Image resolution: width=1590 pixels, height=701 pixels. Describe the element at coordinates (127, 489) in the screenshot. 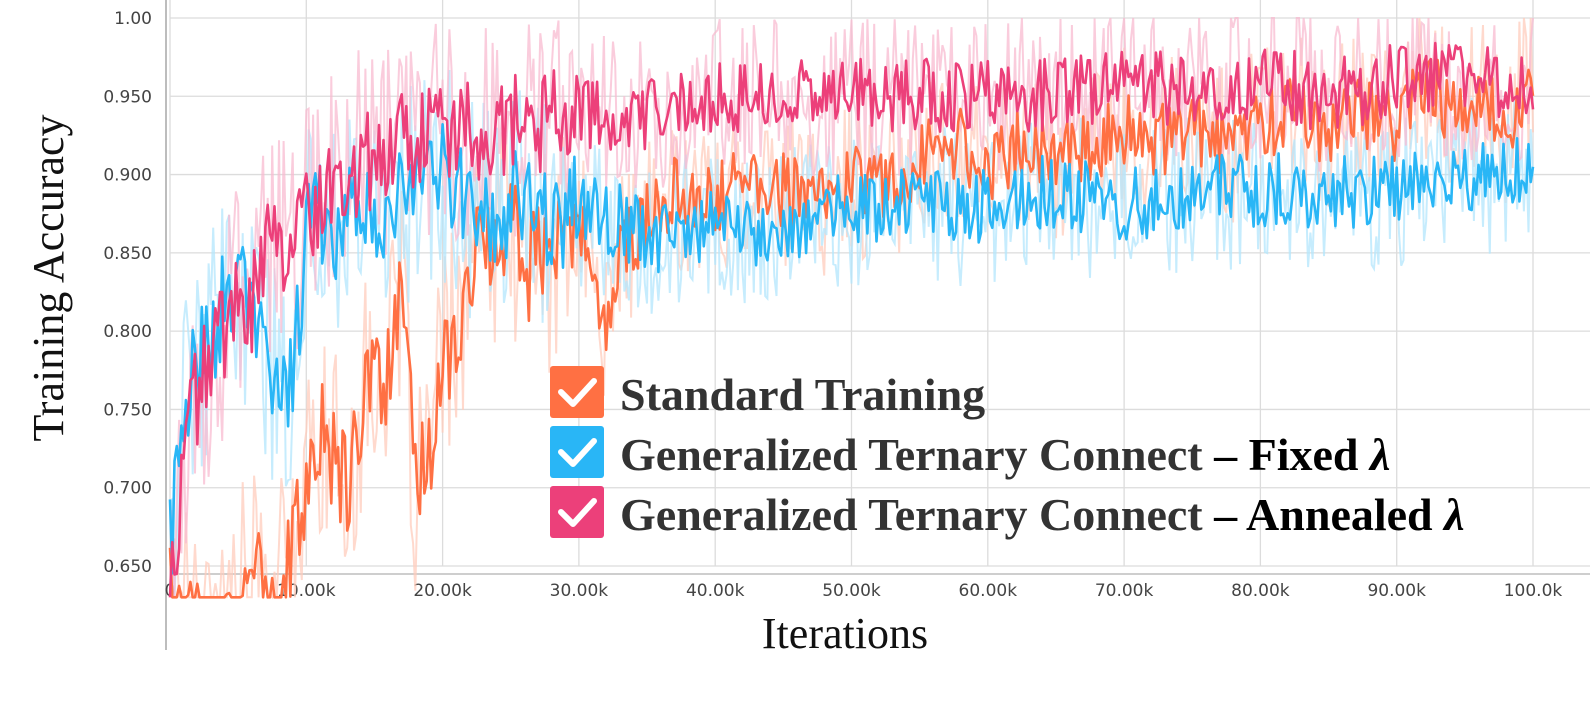

I see `y-tick-label: 0.700` at that location.